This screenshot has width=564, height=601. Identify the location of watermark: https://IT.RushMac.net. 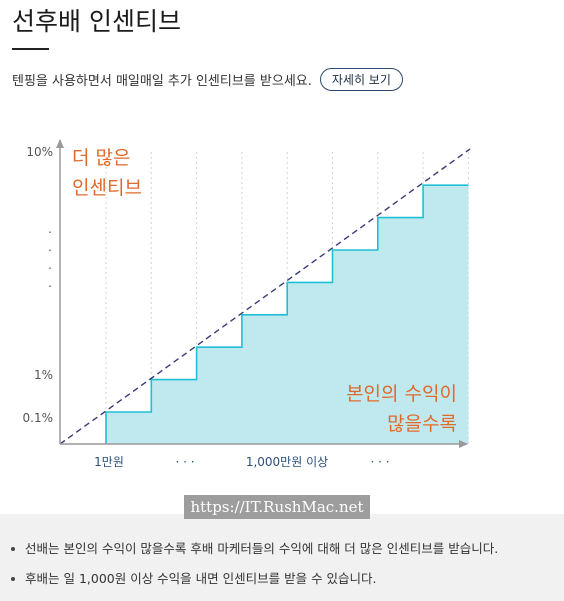
(277, 507).